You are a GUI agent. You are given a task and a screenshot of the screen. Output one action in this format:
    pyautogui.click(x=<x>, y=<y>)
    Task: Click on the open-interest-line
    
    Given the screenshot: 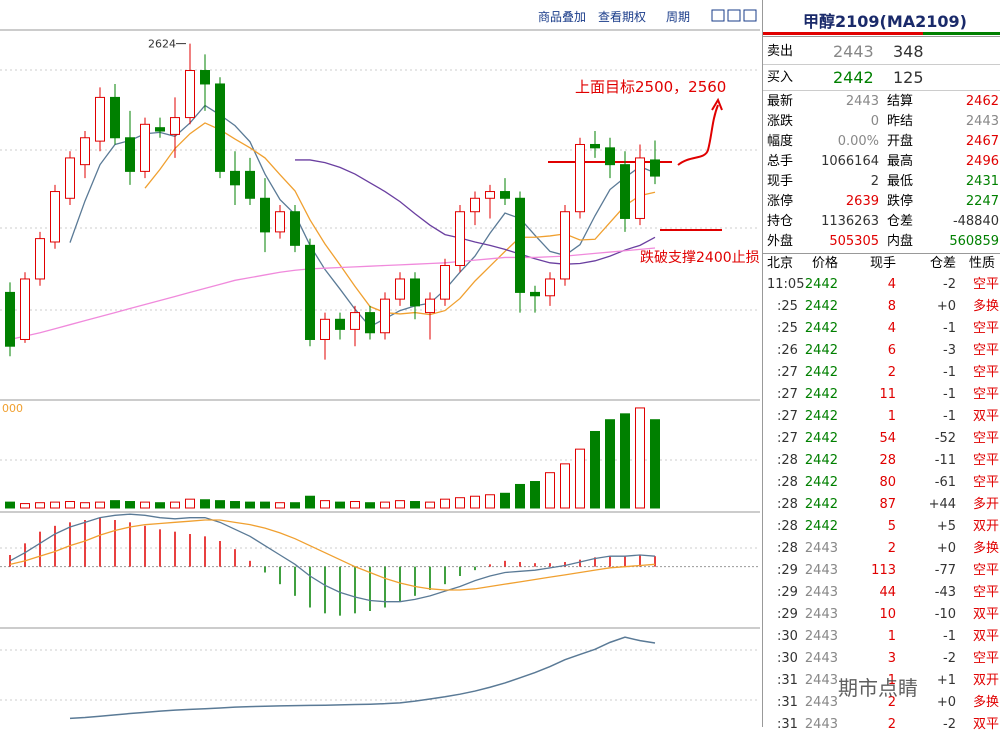 What is the action you would take?
    pyautogui.click(x=362, y=678)
    